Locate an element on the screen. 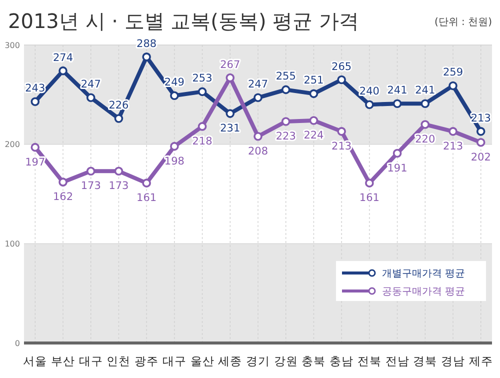  x-tick-label: 전북 is located at coordinates (369, 361).